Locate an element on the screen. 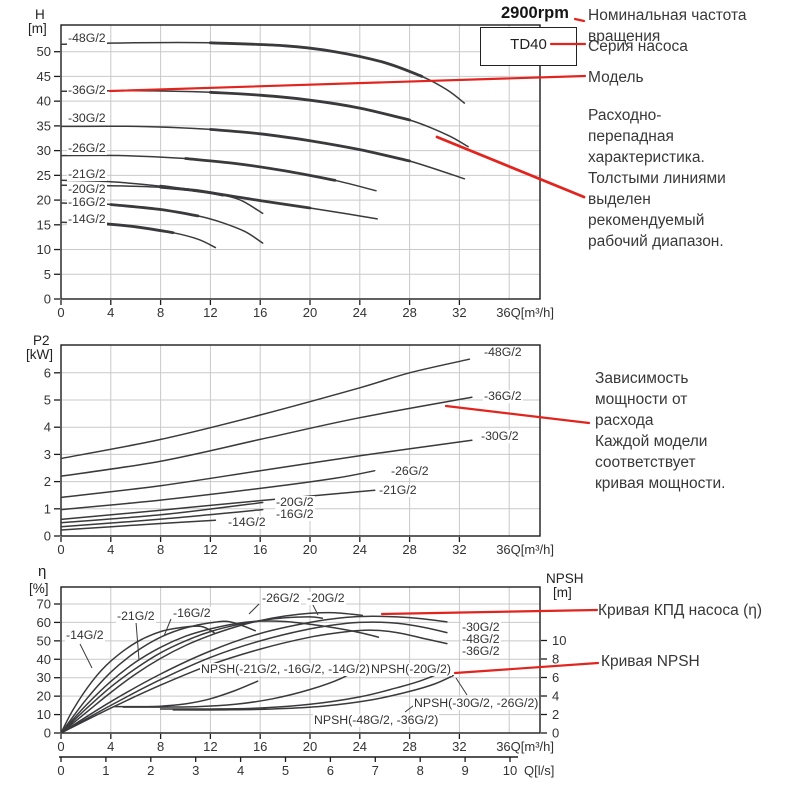 This screenshot has height=800, width=800. svg-text: 35 is located at coordinates (44, 125).